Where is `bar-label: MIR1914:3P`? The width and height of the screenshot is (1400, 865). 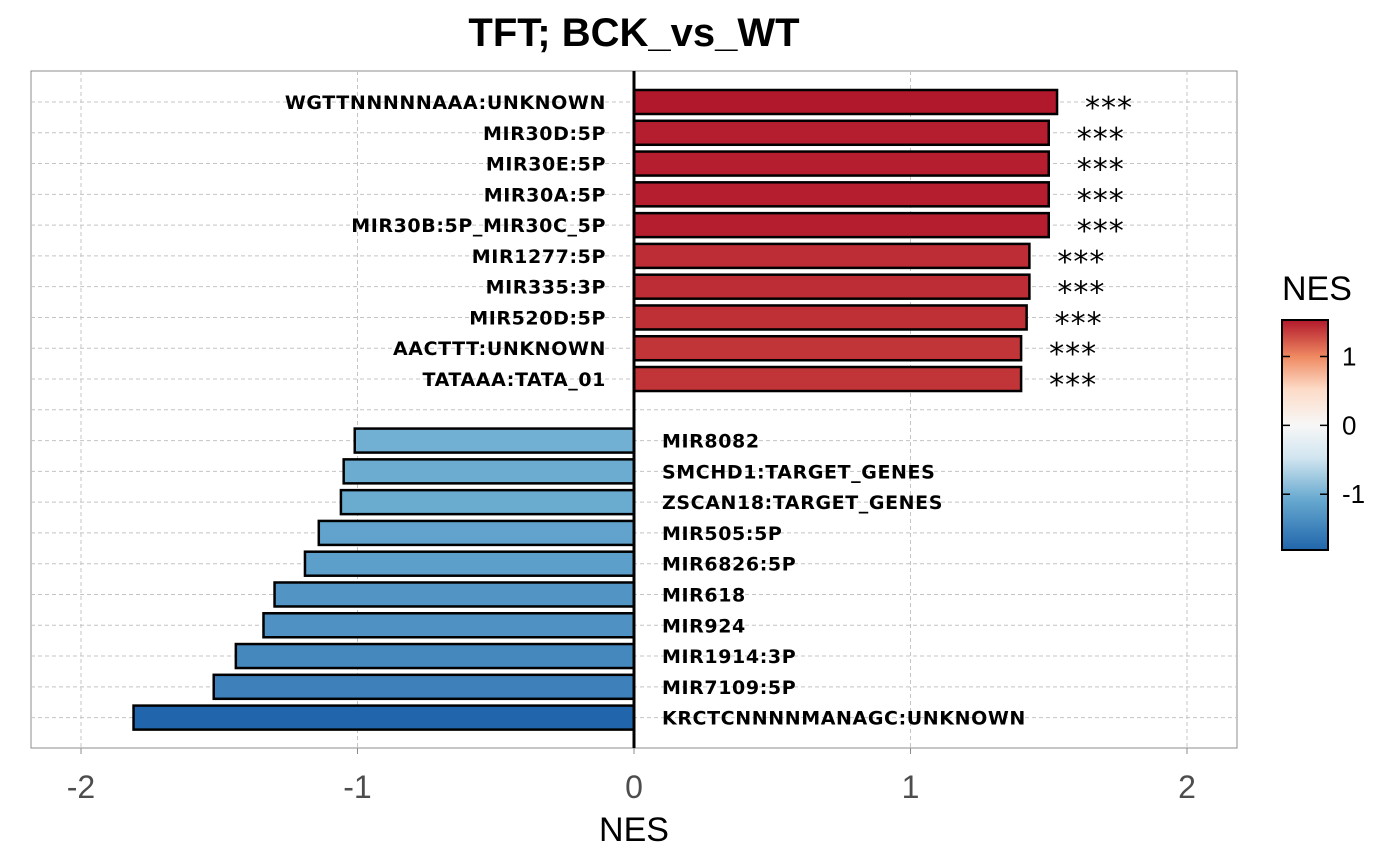 bar-label: MIR1914:3P is located at coordinates (729, 657).